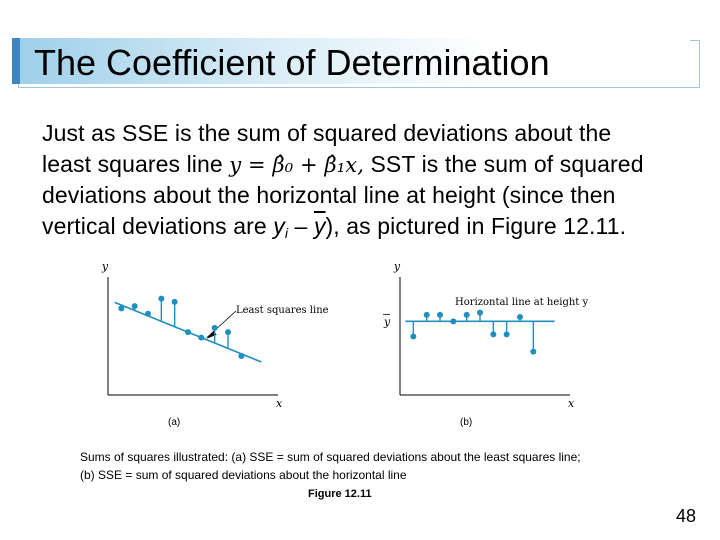 Image resolution: width=720 pixels, height=540 pixels. What do you see at coordinates (301, 226) in the screenshot?
I see `body-line-4-dash: –` at bounding box center [301, 226].